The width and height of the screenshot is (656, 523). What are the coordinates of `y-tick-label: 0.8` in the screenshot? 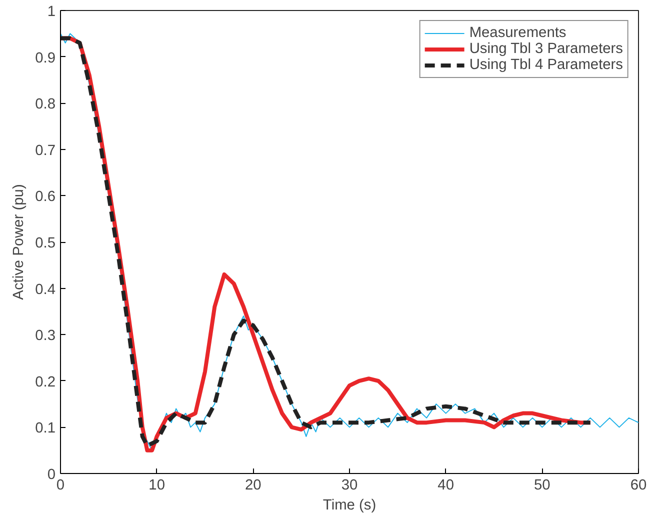 It's located at (45, 104).